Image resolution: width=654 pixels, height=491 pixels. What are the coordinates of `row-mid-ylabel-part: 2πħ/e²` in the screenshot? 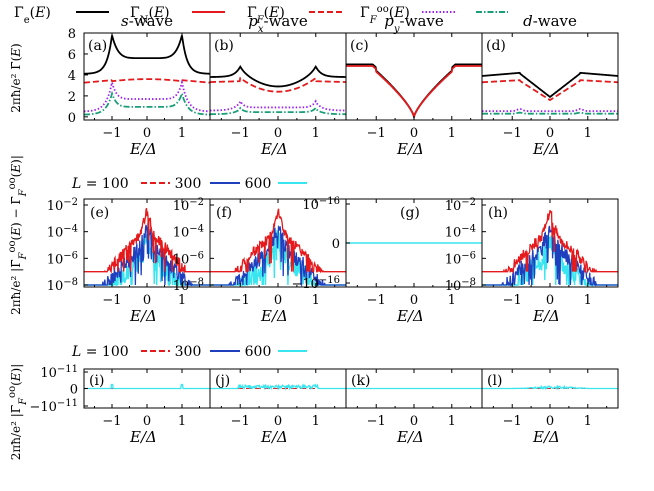 It's located at (16, 294).